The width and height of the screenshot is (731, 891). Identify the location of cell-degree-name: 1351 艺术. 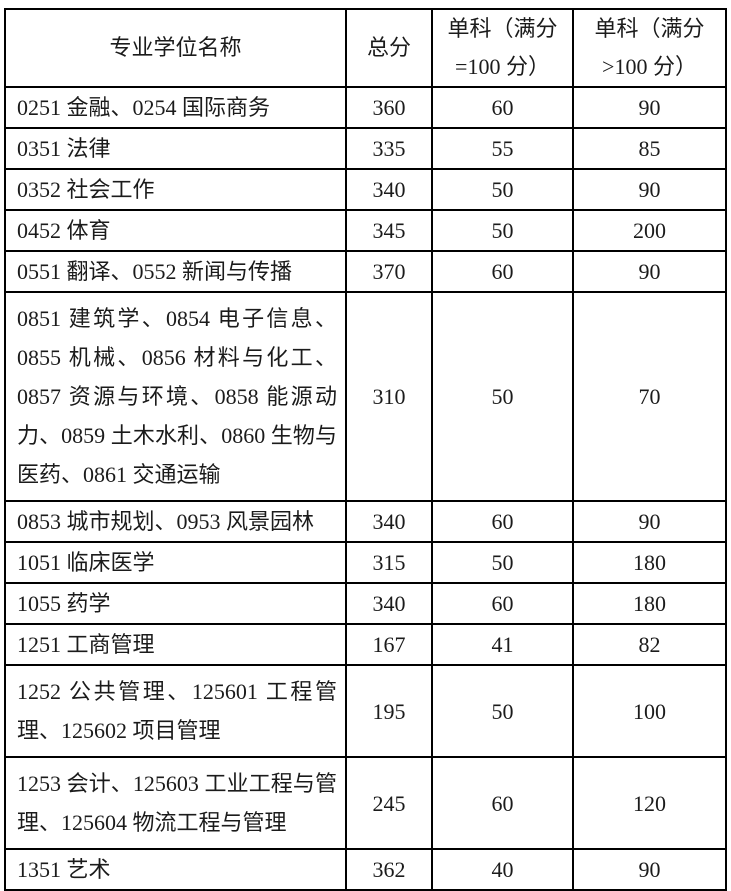
(175, 869).